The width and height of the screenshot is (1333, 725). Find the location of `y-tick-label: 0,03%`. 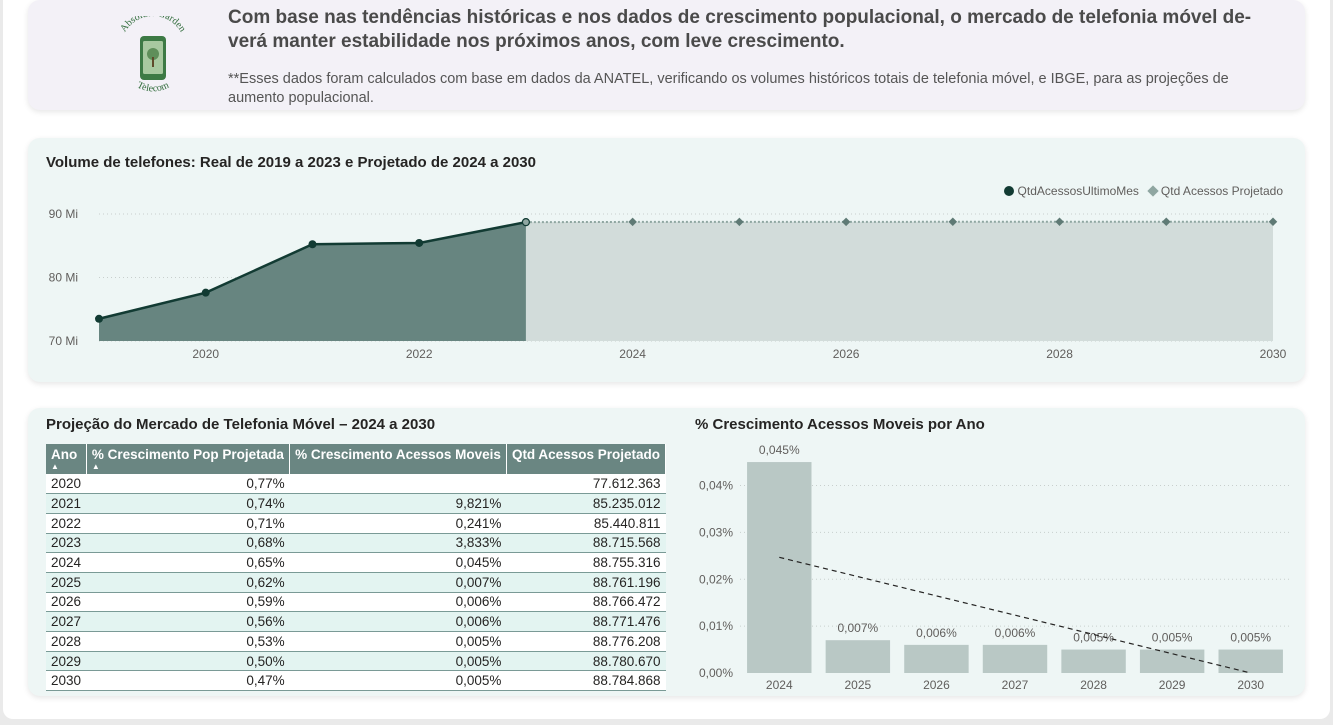

y-tick-label: 0,03% is located at coordinates (716, 532).